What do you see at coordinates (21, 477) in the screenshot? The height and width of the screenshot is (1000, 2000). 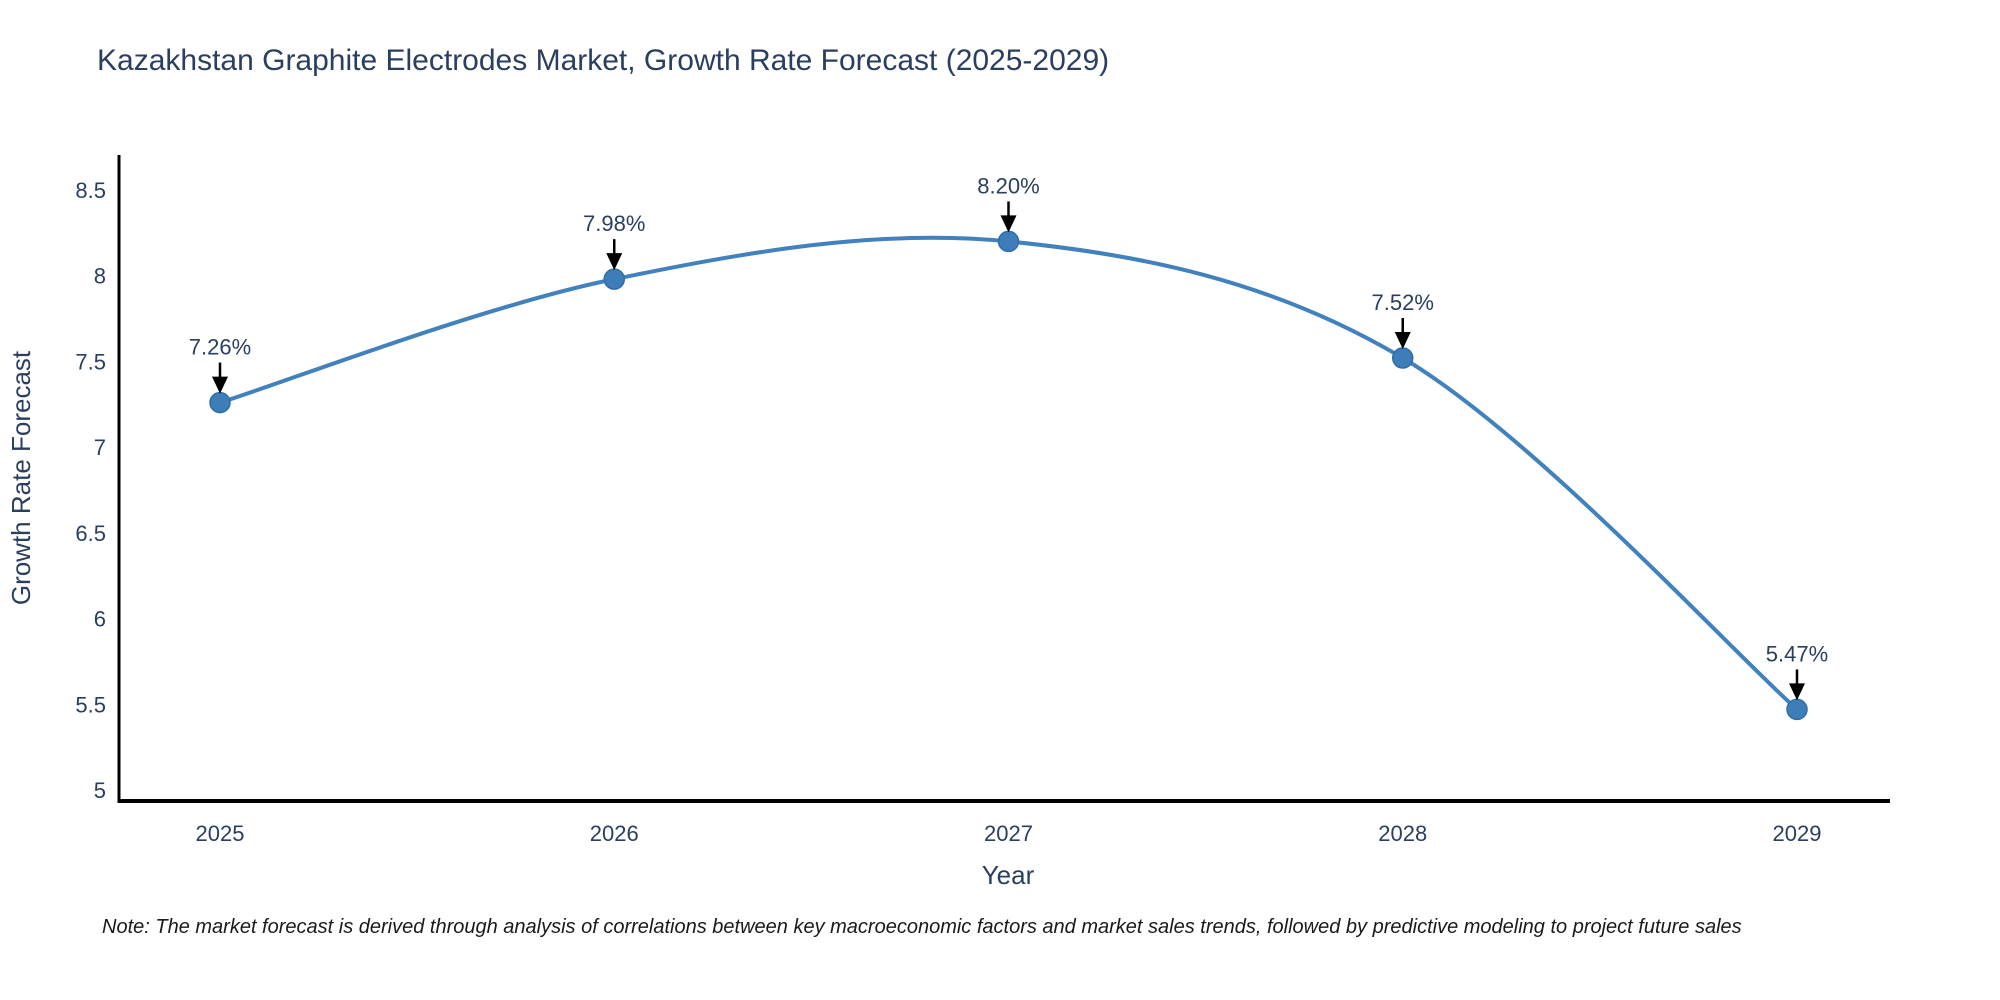 I see `y-axis-title: Growth Rate Forecast` at bounding box center [21, 477].